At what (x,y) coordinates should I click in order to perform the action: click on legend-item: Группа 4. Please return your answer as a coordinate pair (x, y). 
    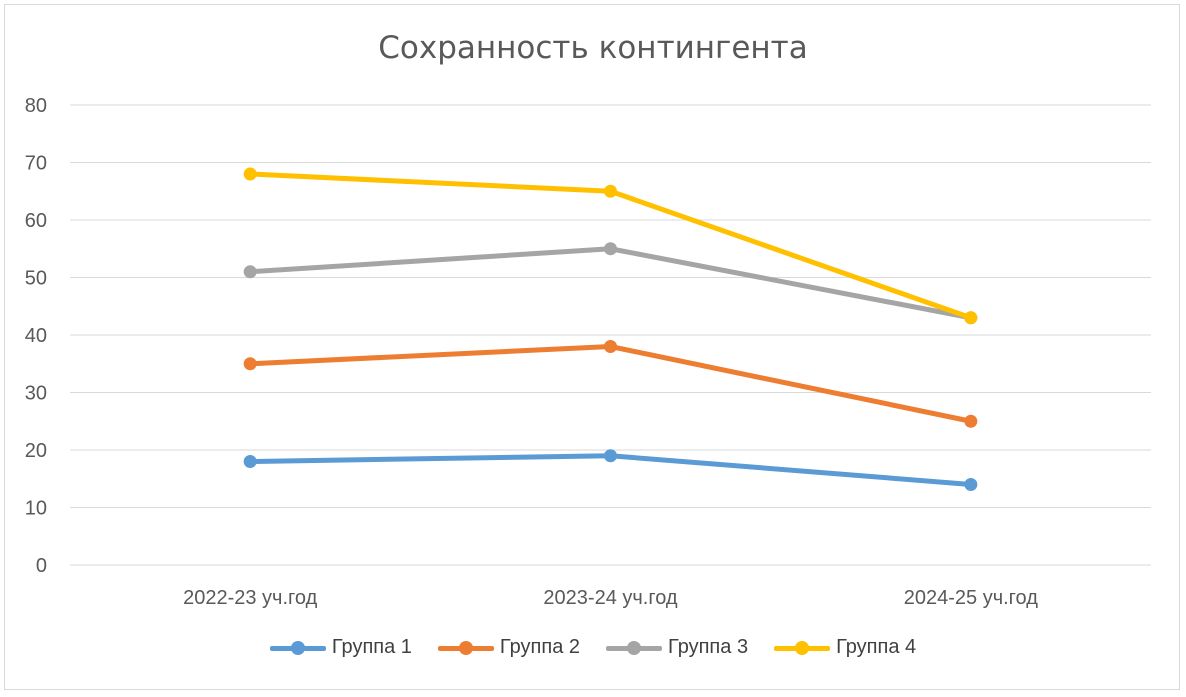
    Looking at the image, I should click on (845, 647).